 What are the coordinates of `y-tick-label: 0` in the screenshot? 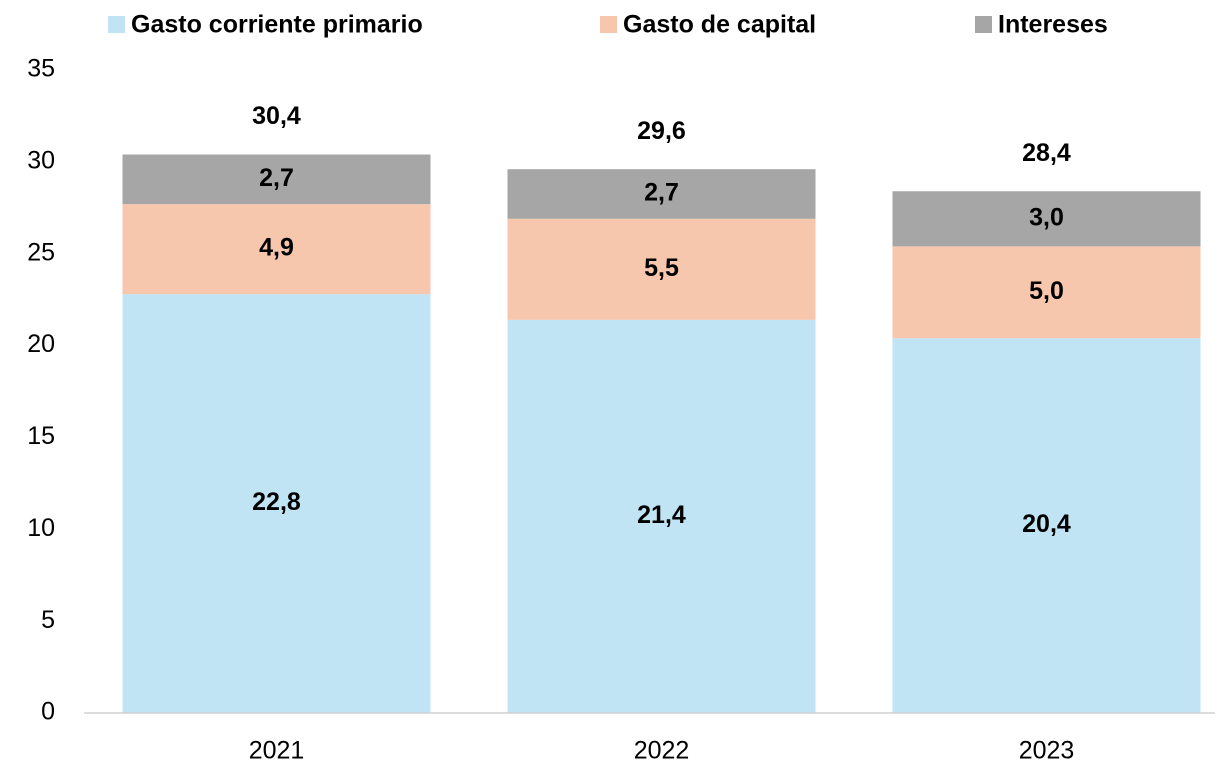 It's located at (48, 712).